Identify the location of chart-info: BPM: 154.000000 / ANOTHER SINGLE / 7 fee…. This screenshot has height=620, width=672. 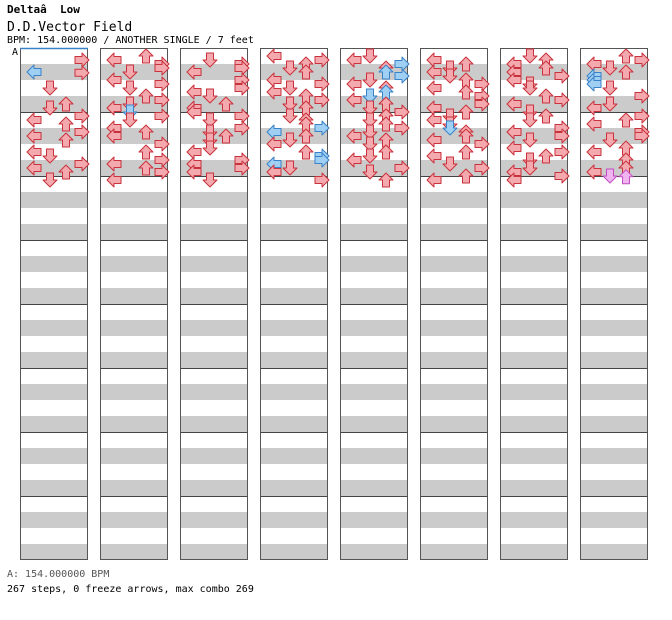
(130, 40).